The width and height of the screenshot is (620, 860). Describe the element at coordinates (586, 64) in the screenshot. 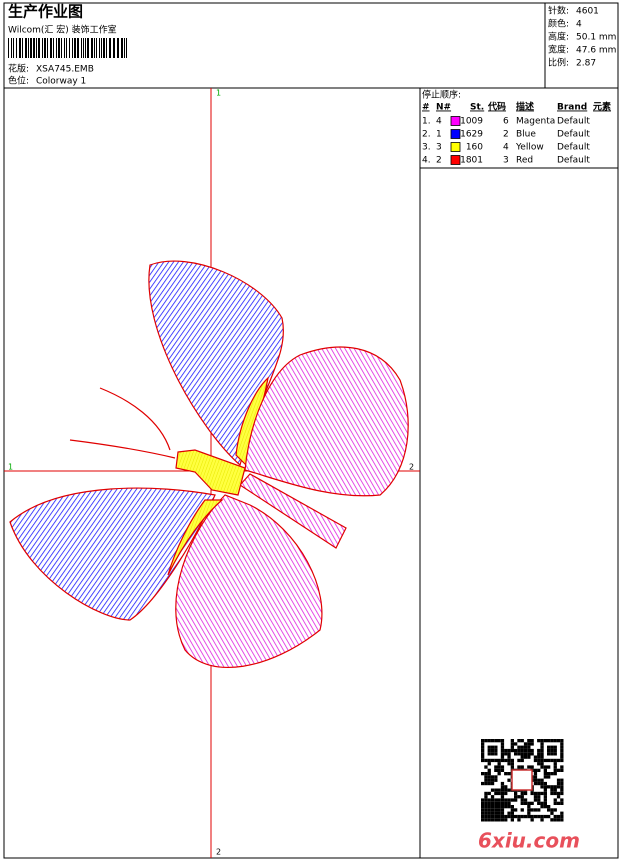

I see `stat-value: 2.87` at that location.